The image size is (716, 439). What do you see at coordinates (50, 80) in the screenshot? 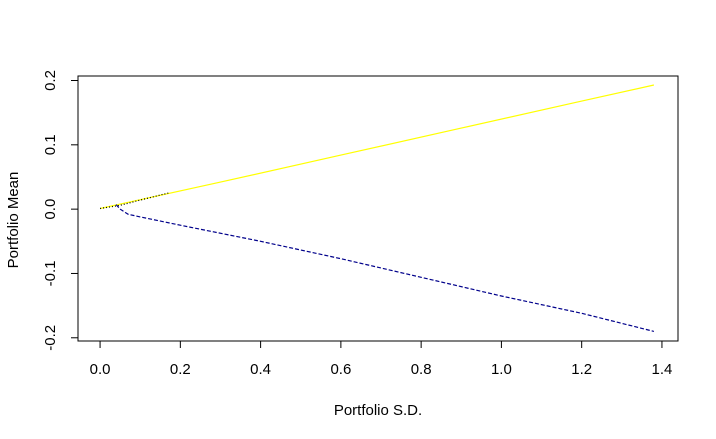
I see `y-tick-label: 0.2` at bounding box center [50, 80].